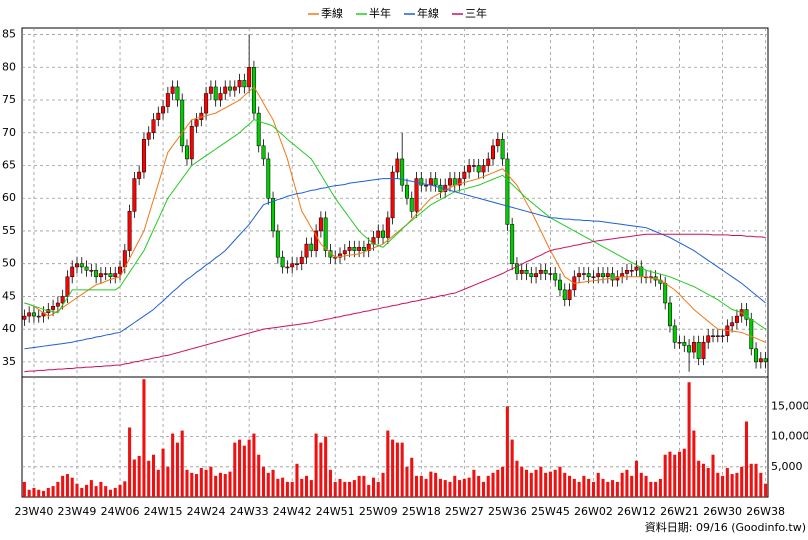 This screenshot has height=540, width=808. Describe the element at coordinates (722, 511) in the screenshot. I see `x-tick-label: 26W30` at that location.